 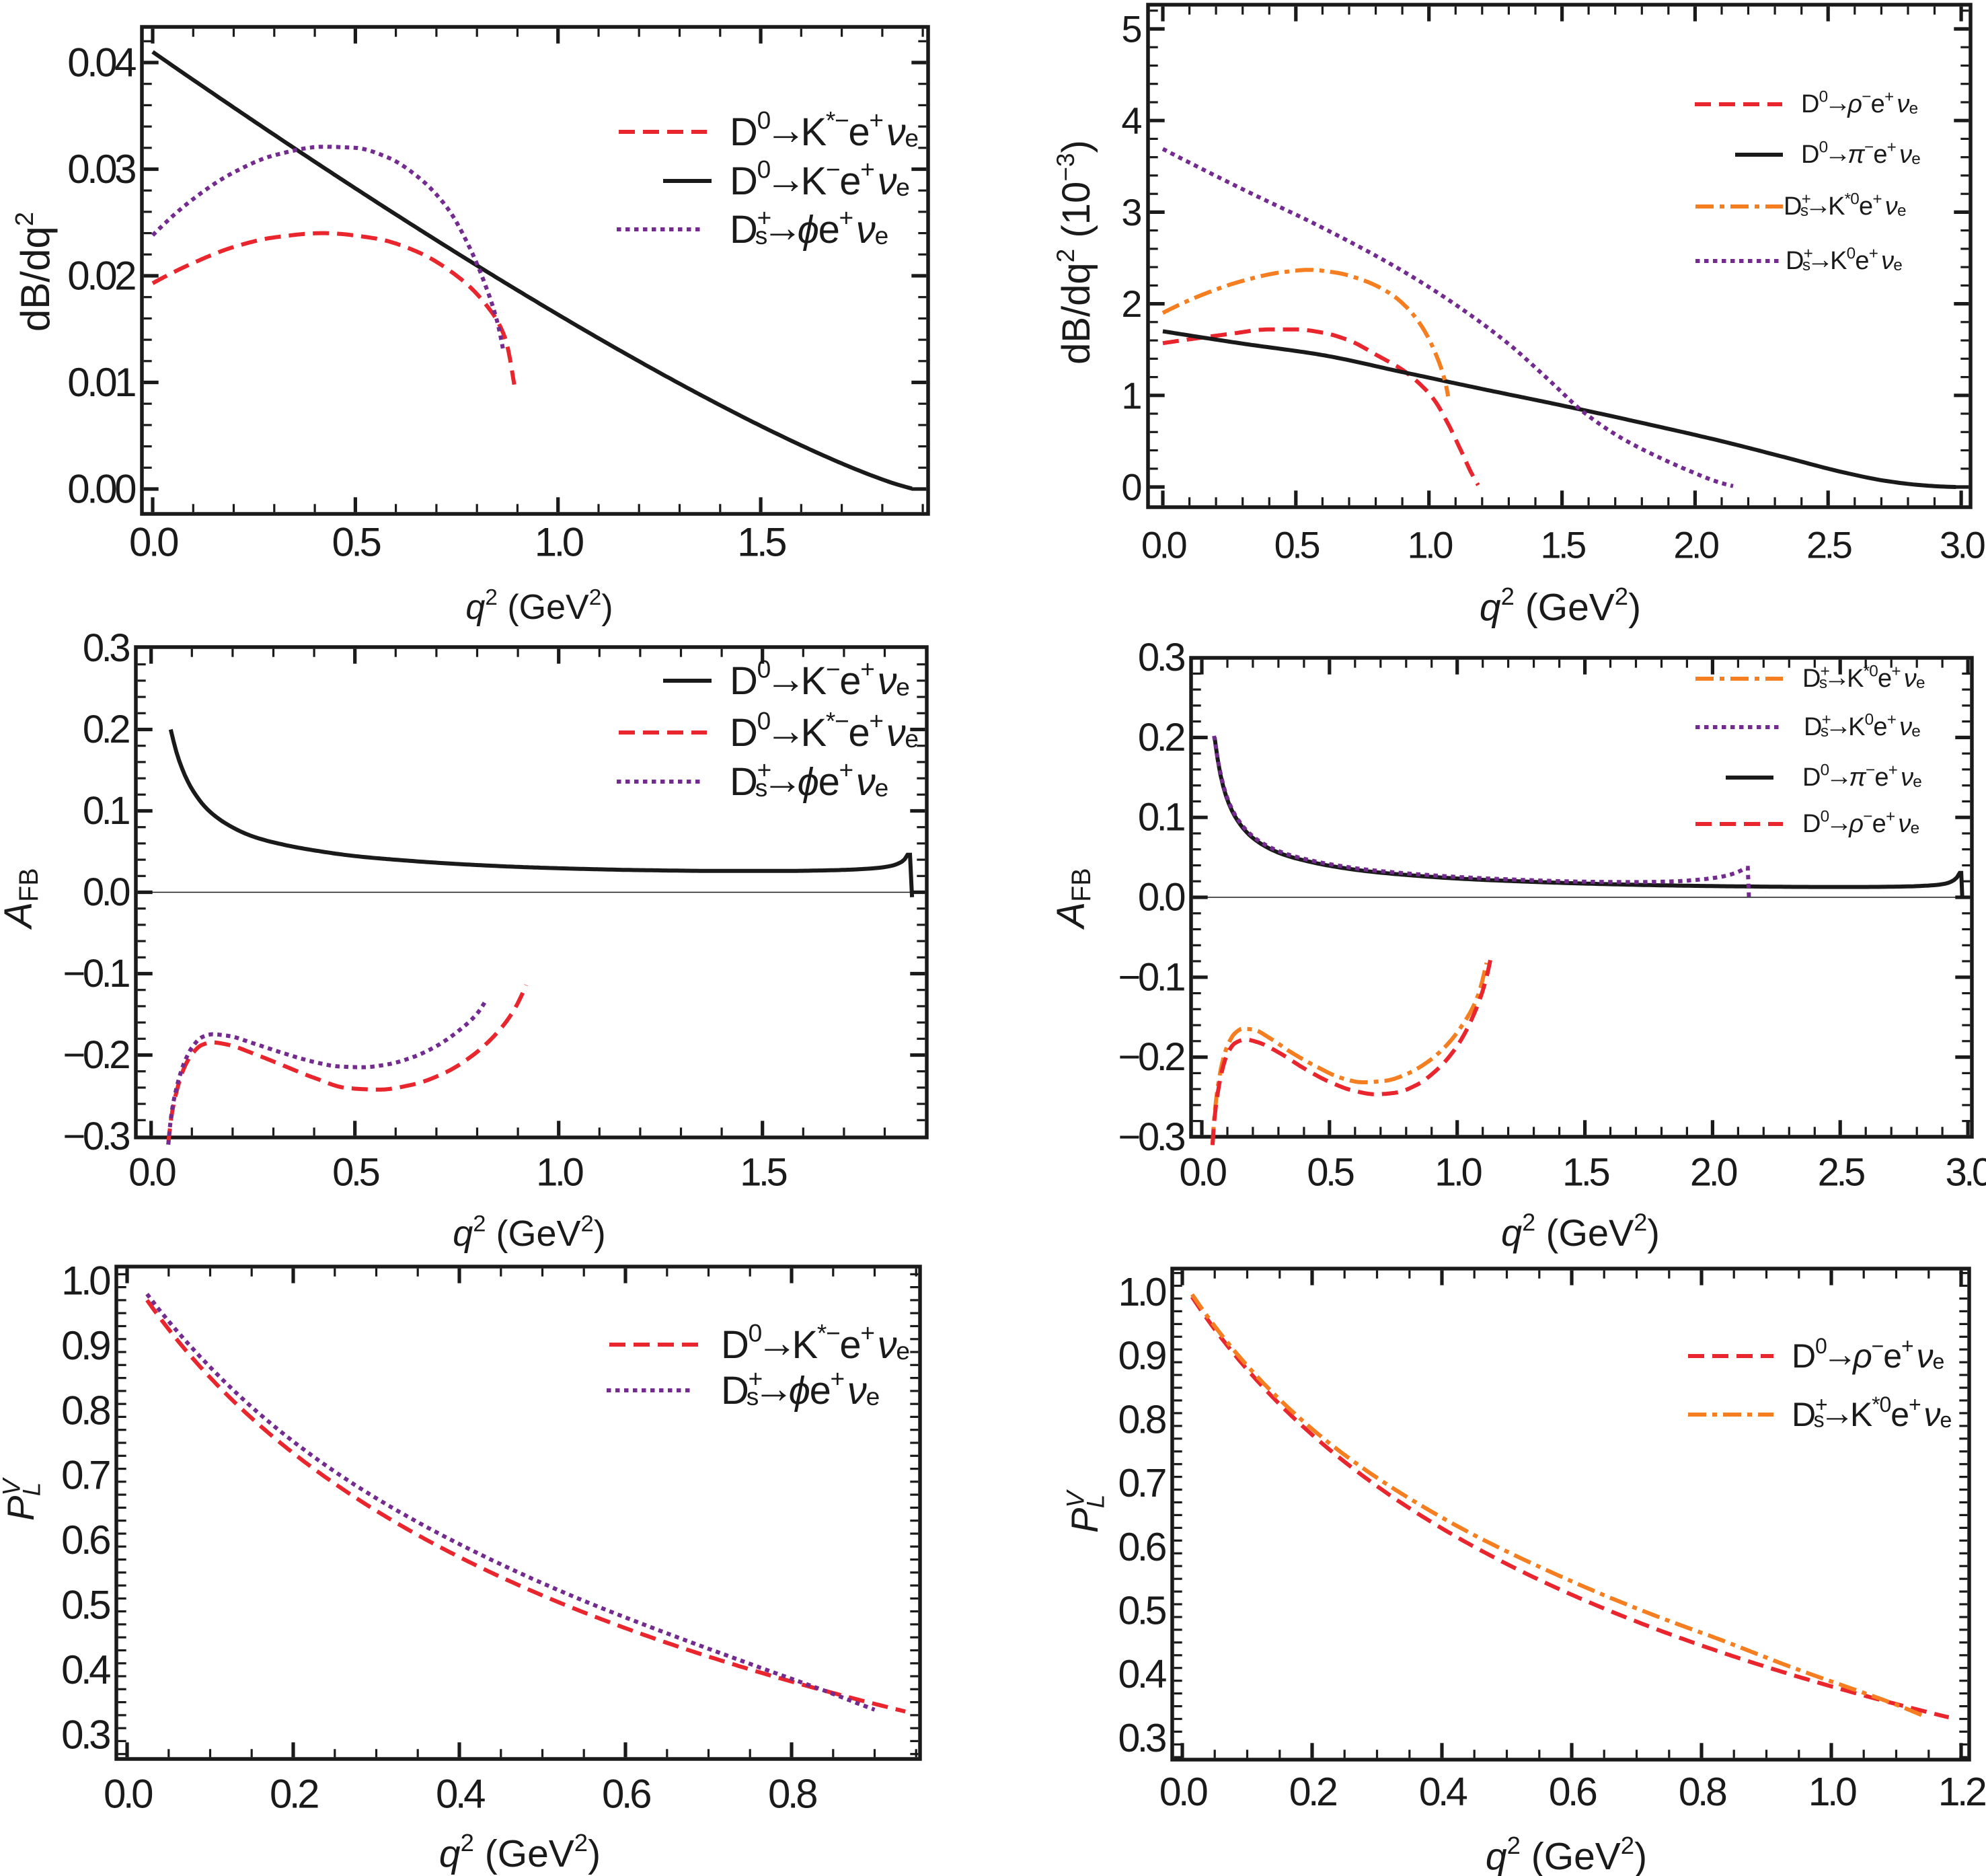 I want to click on svg-text: dB/dq2, so click(x=34, y=272).